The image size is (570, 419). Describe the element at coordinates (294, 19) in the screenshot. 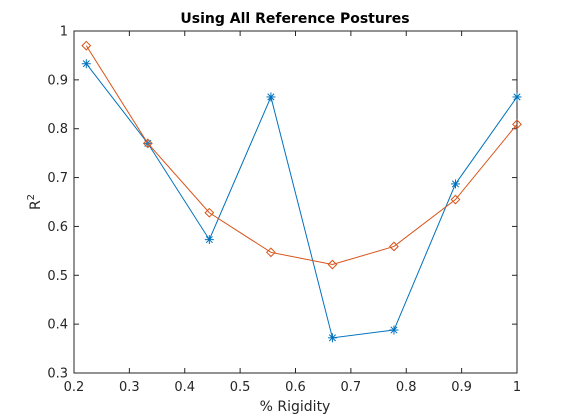

I see `chart-title: Using All Reference Postures` at that location.